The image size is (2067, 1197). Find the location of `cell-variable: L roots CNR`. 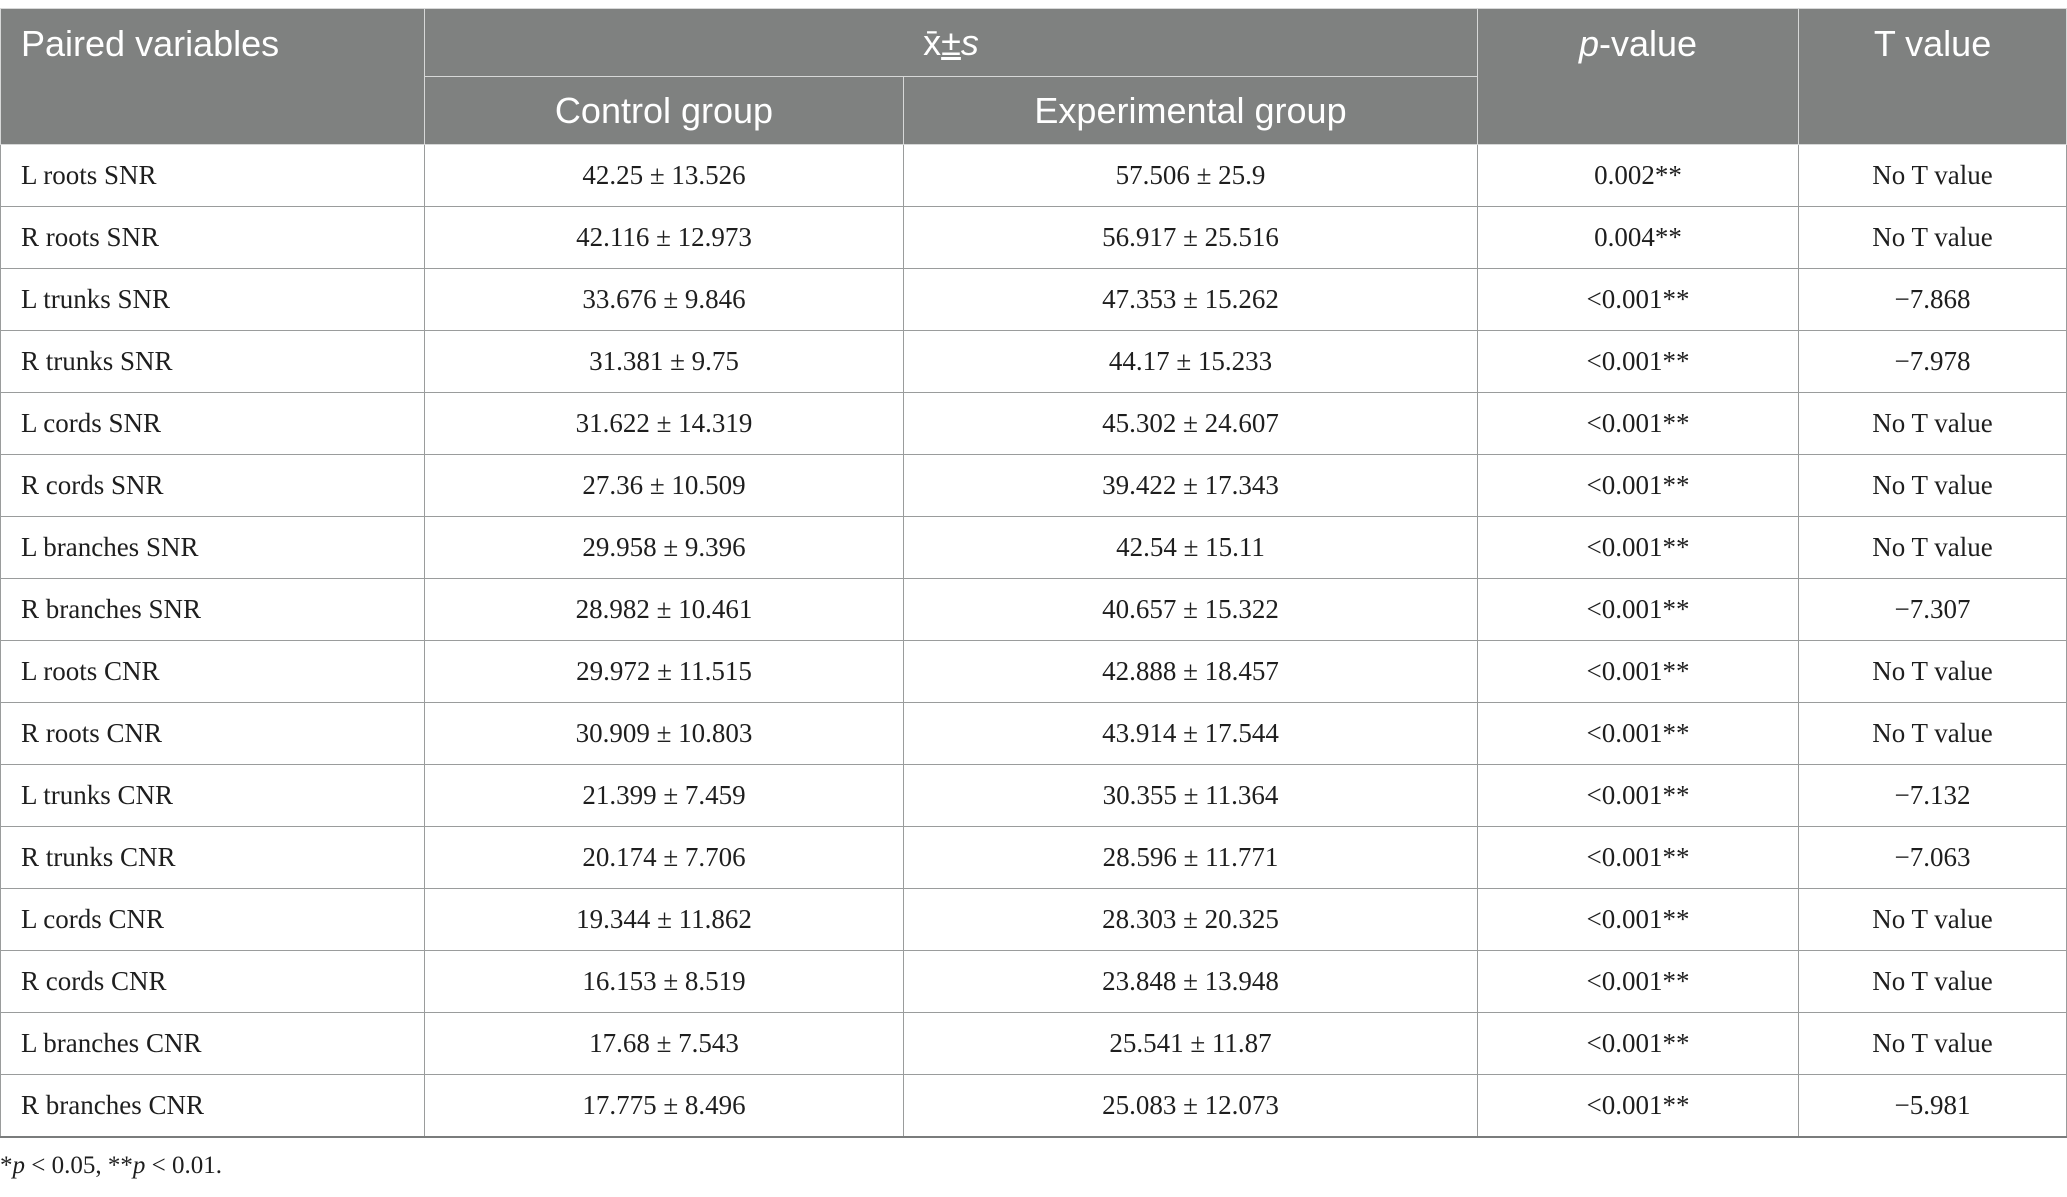

cell-variable: L roots CNR is located at coordinates (212, 671).